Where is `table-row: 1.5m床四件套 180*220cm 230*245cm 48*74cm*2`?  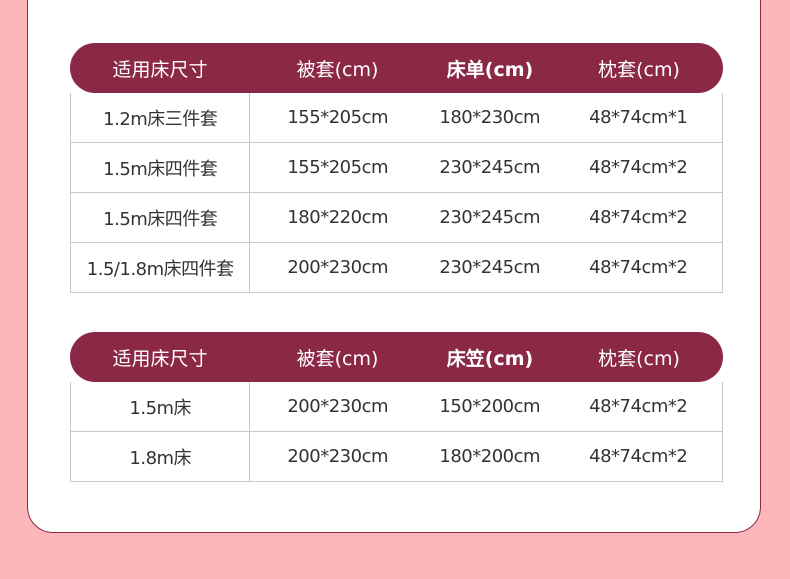 table-row: 1.5m床四件套 180*220cm 230*245cm 48*74cm*2 is located at coordinates (396, 218).